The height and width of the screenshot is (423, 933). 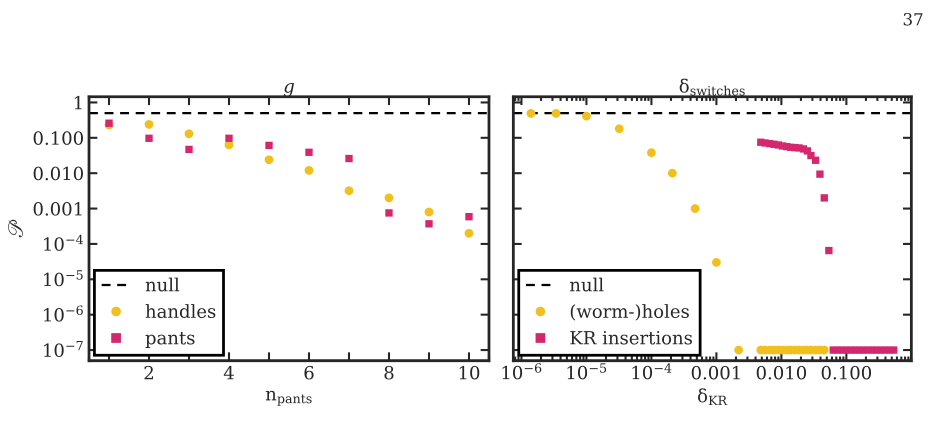 What do you see at coordinates (389, 373) in the screenshot?
I see `x-tick-label: 8` at bounding box center [389, 373].